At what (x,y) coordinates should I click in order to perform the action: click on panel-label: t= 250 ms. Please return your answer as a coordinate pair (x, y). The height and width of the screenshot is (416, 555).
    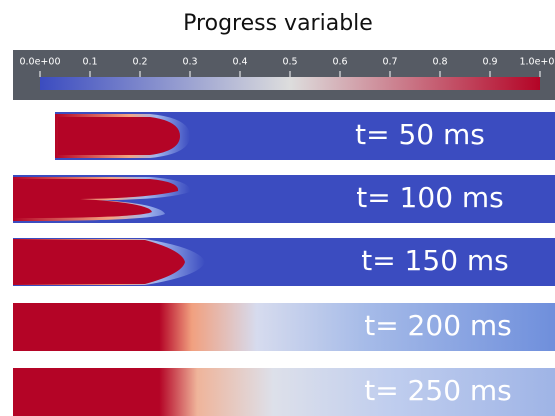
    Looking at the image, I should click on (438, 390).